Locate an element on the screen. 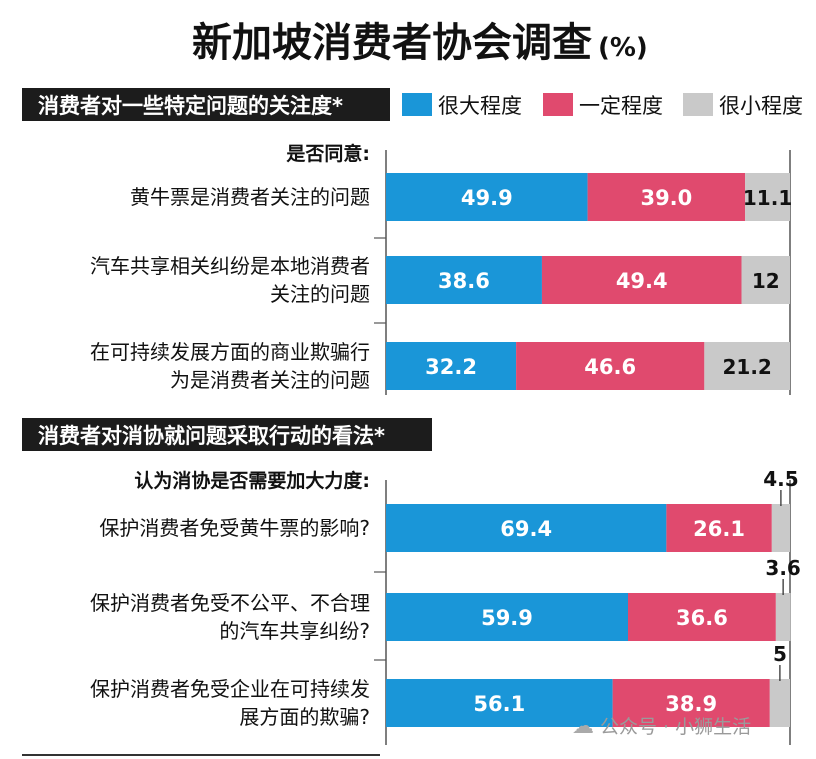 The width and height of the screenshot is (816, 759). watermark-icon: ☁ is located at coordinates (583, 726).